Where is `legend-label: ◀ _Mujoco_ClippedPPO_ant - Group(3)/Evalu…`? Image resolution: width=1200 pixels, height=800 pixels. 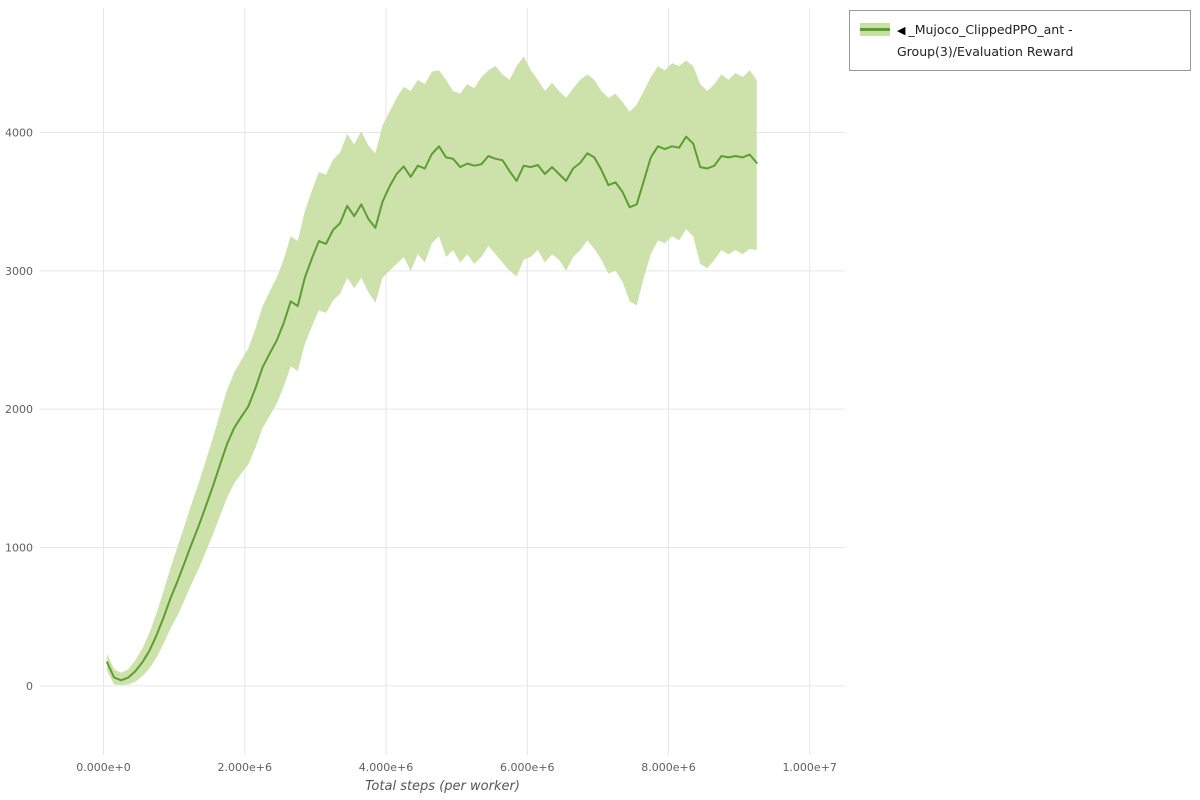
legend-label: ◀ _Mujoco_ClippedPPO_ant - Group(3)/Evalu… is located at coordinates (1038, 40).